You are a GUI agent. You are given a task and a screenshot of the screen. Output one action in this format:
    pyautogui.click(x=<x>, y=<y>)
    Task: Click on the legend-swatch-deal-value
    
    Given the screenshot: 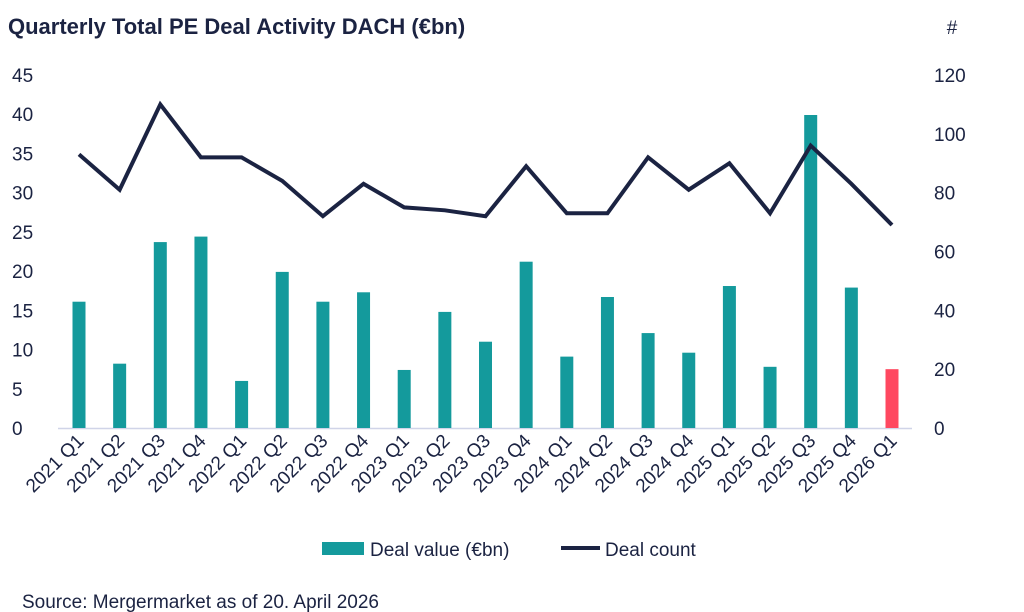 What is the action you would take?
    pyautogui.click(x=343, y=548)
    